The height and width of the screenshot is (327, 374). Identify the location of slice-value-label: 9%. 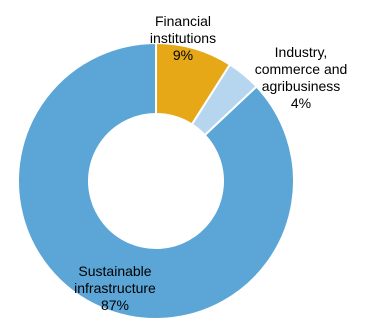
(183, 55).